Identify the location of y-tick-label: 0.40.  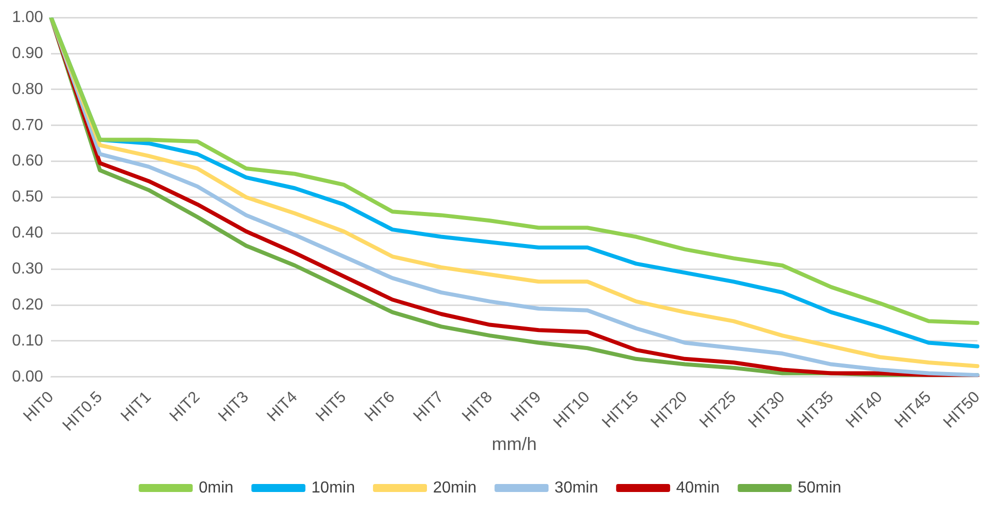
(28, 233).